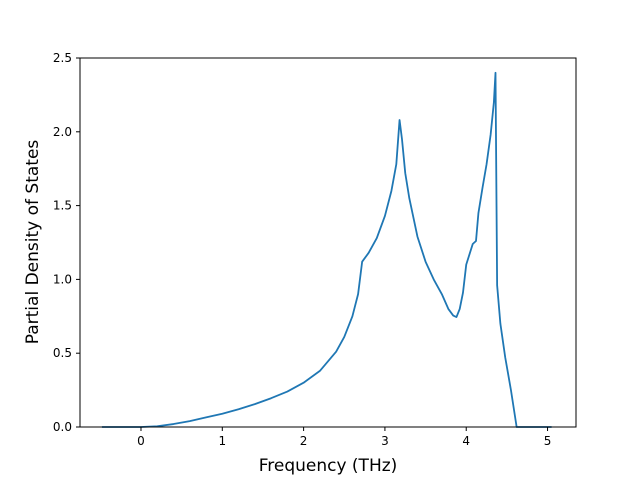 This screenshot has width=640, height=480. I want to click on x-tick-label: 4, so click(466, 441).